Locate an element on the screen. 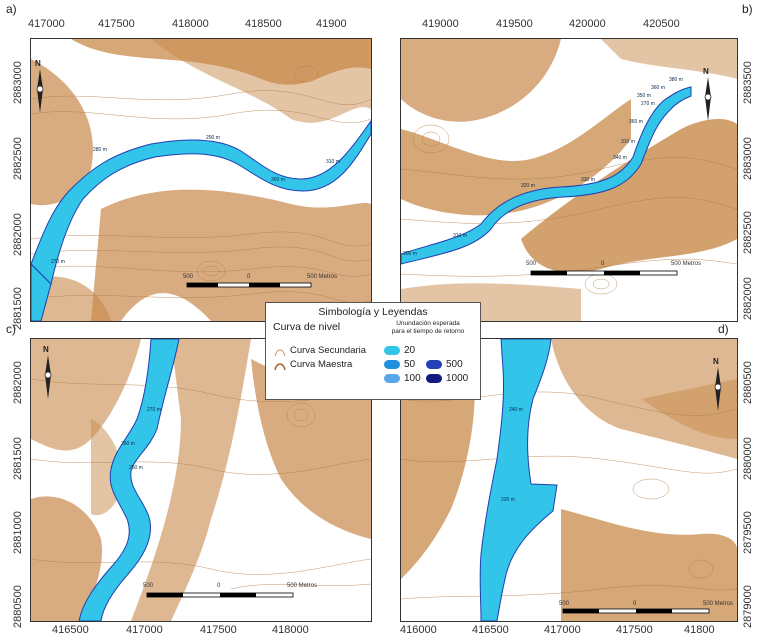 This screenshot has height=640, width=759. y-tick: 2879500 is located at coordinates (748, 532).